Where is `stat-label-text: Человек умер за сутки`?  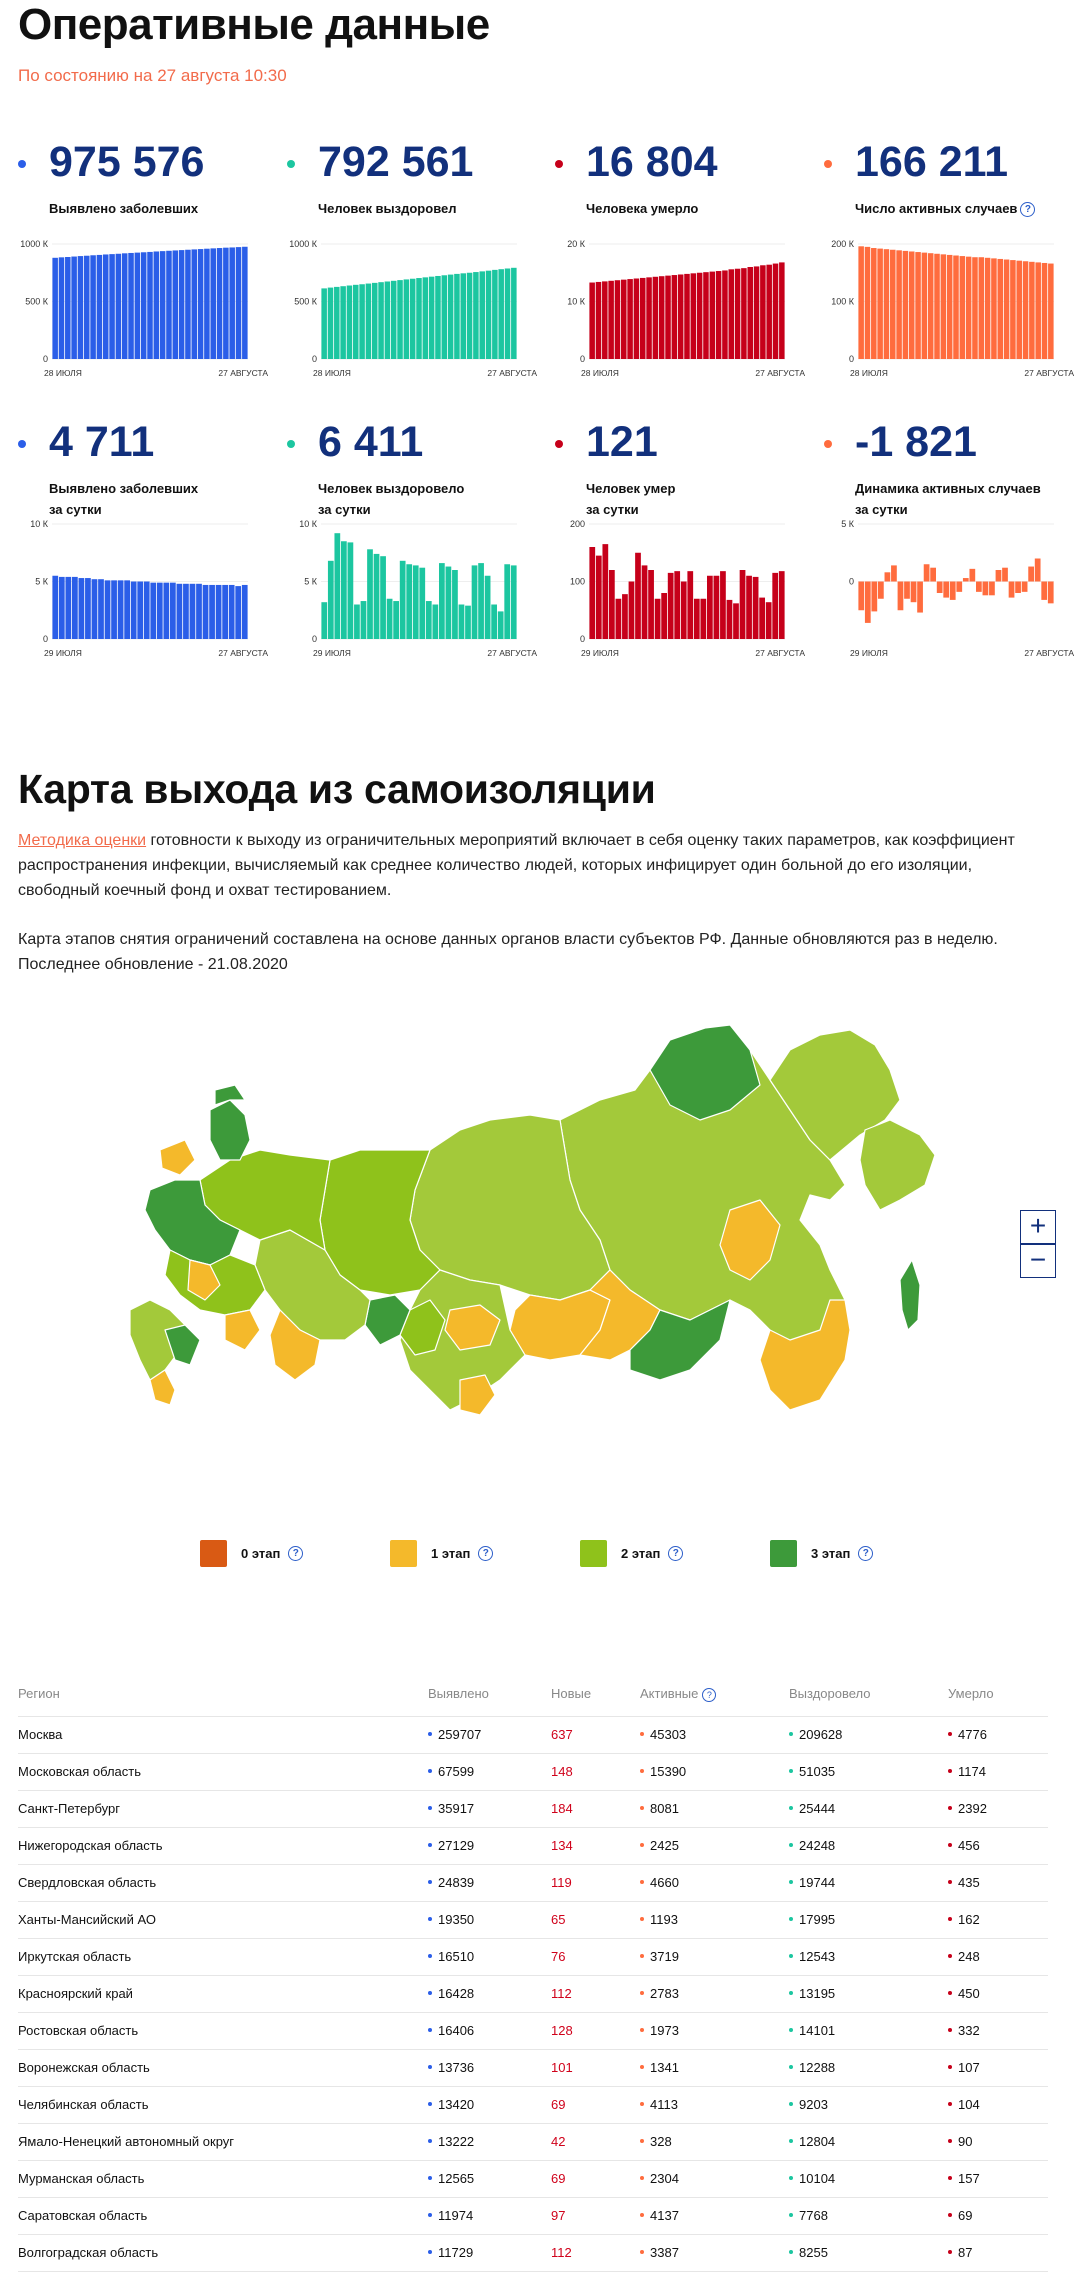 stat-label-text: Человек умер за сутки is located at coordinates (631, 499).